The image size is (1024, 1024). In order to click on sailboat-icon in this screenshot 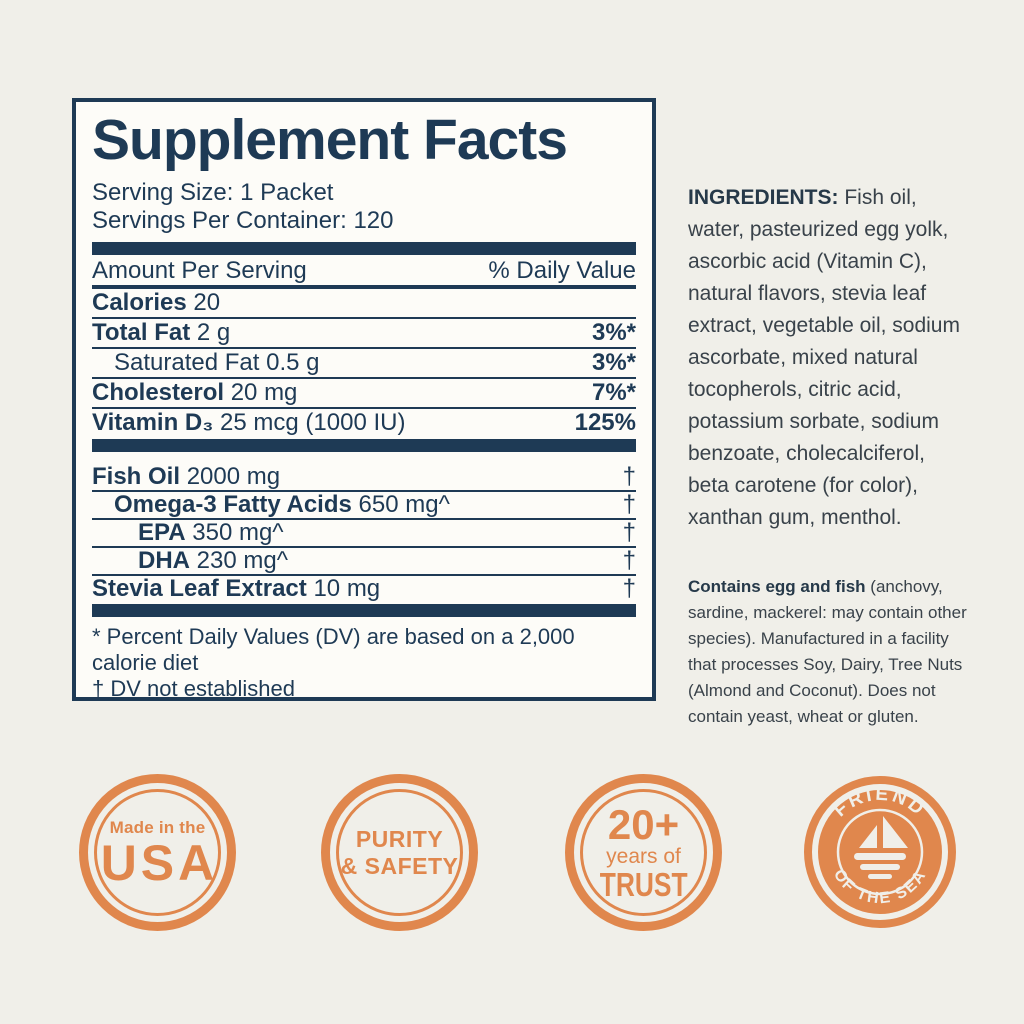, I will do `click(881, 847)`.